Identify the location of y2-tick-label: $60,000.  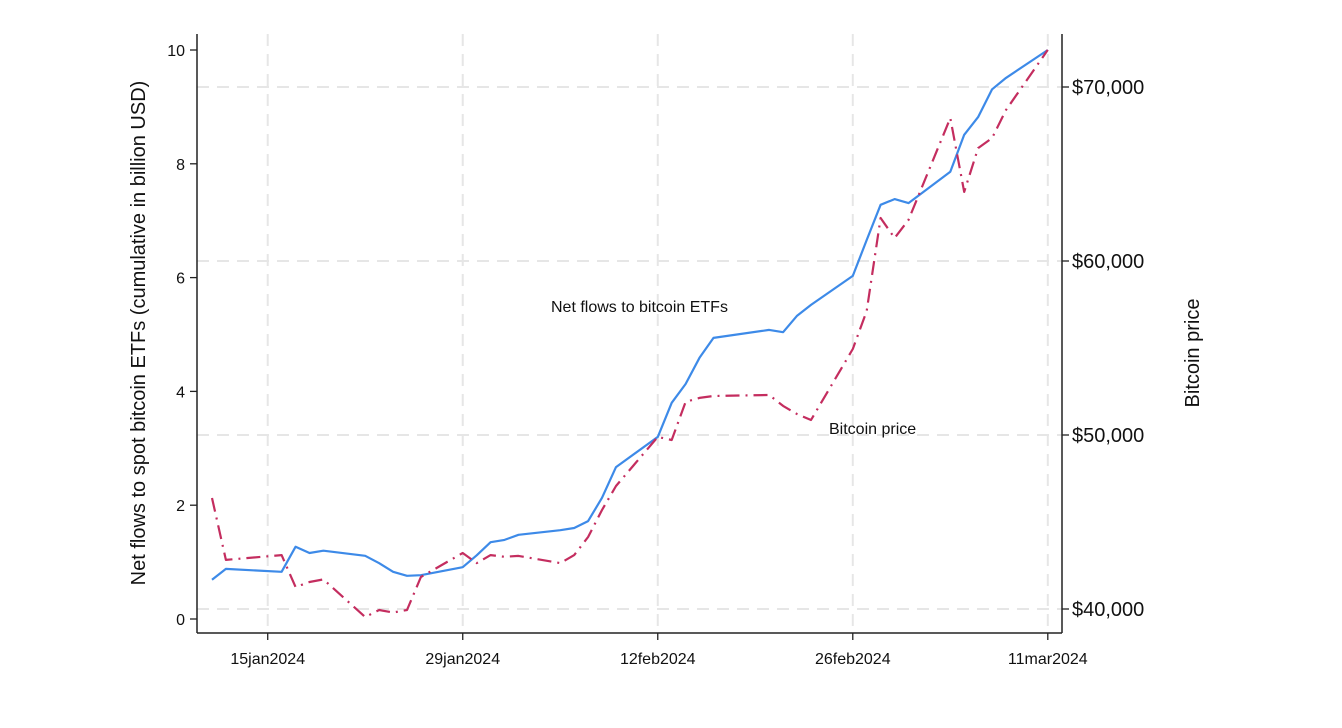
(1108, 262).